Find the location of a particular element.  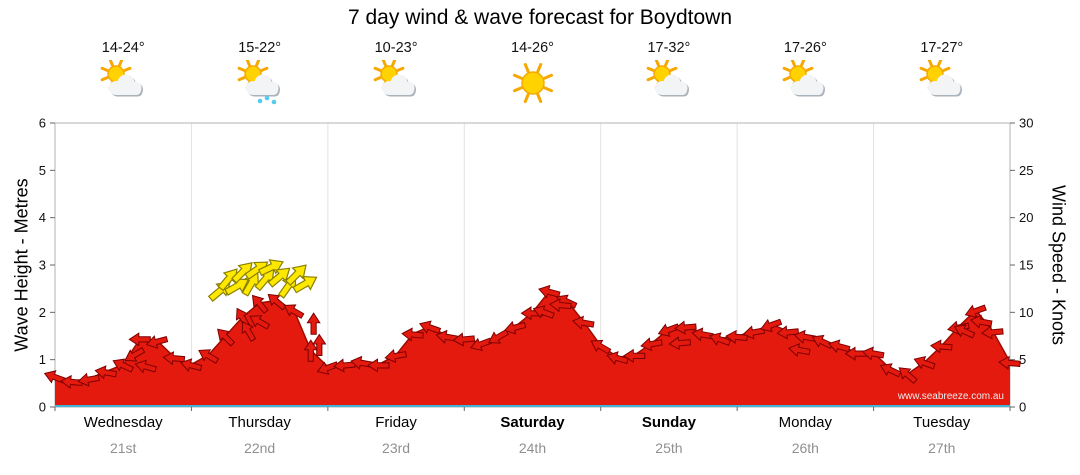

day-name-label: Saturday is located at coordinates (532, 422).